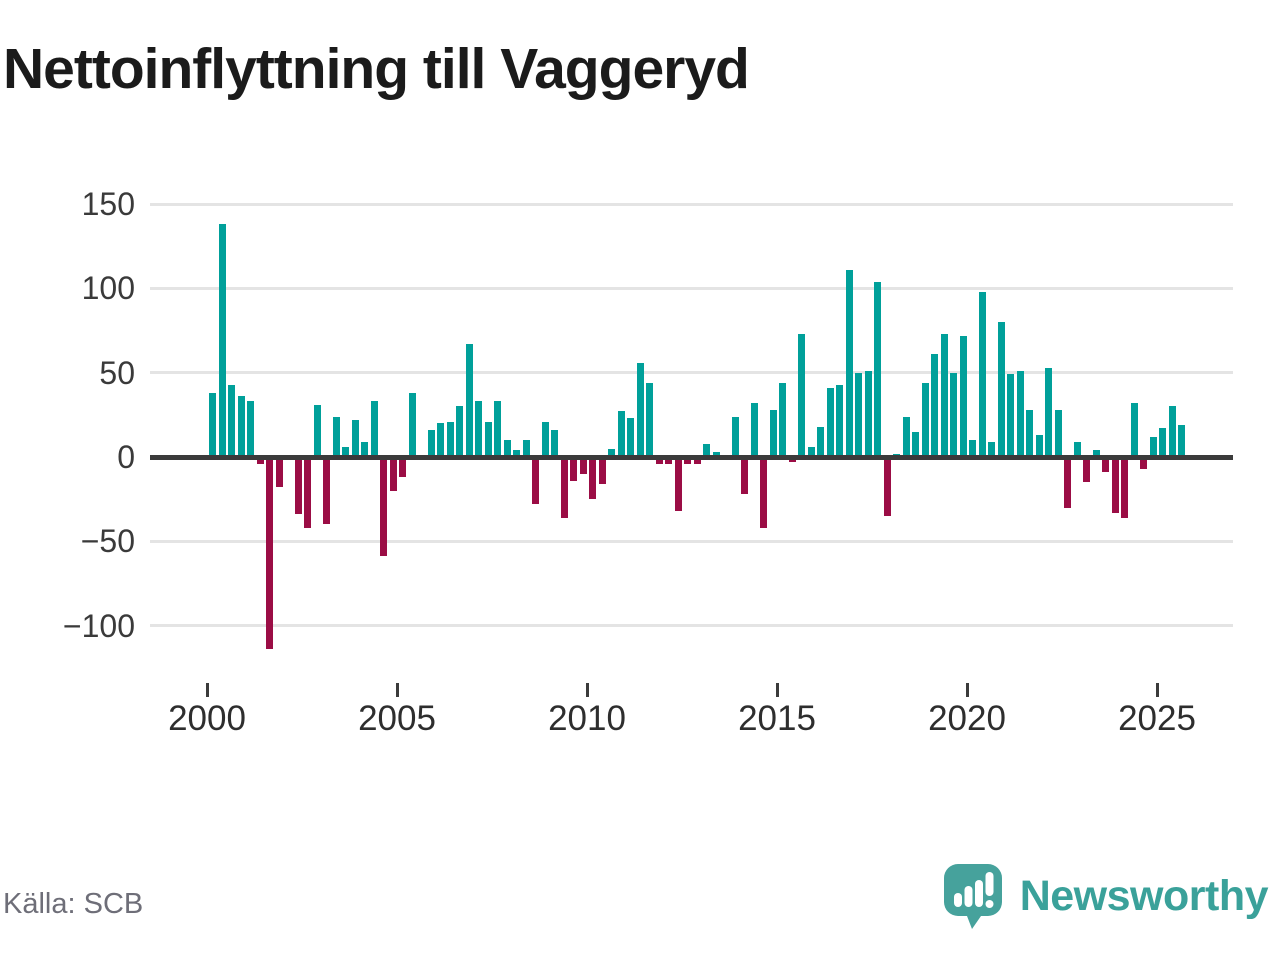 Image resolution: width=1280 pixels, height=960 pixels. What do you see at coordinates (593, 478) in the screenshot?
I see `bar-2010-q1` at bounding box center [593, 478].